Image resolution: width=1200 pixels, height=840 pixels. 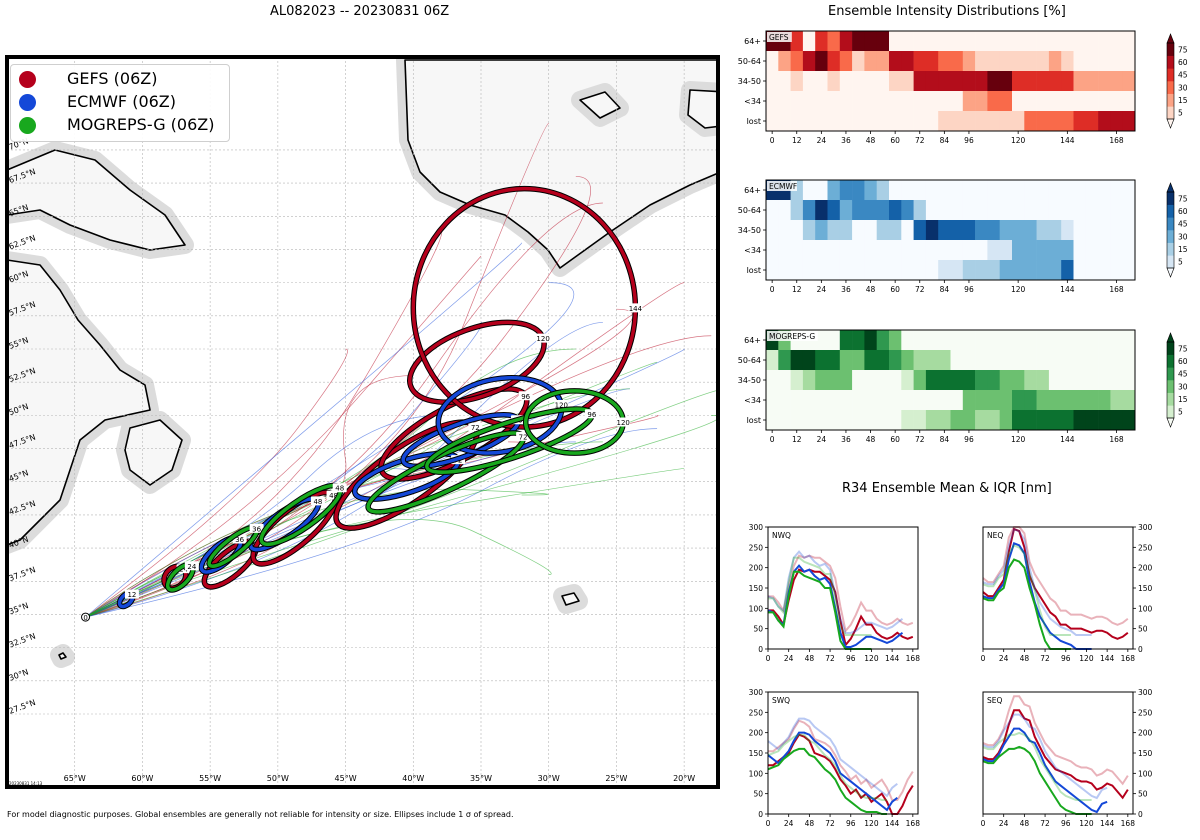 I want to click on x-tick-label: 96, so click(x=1066, y=823).